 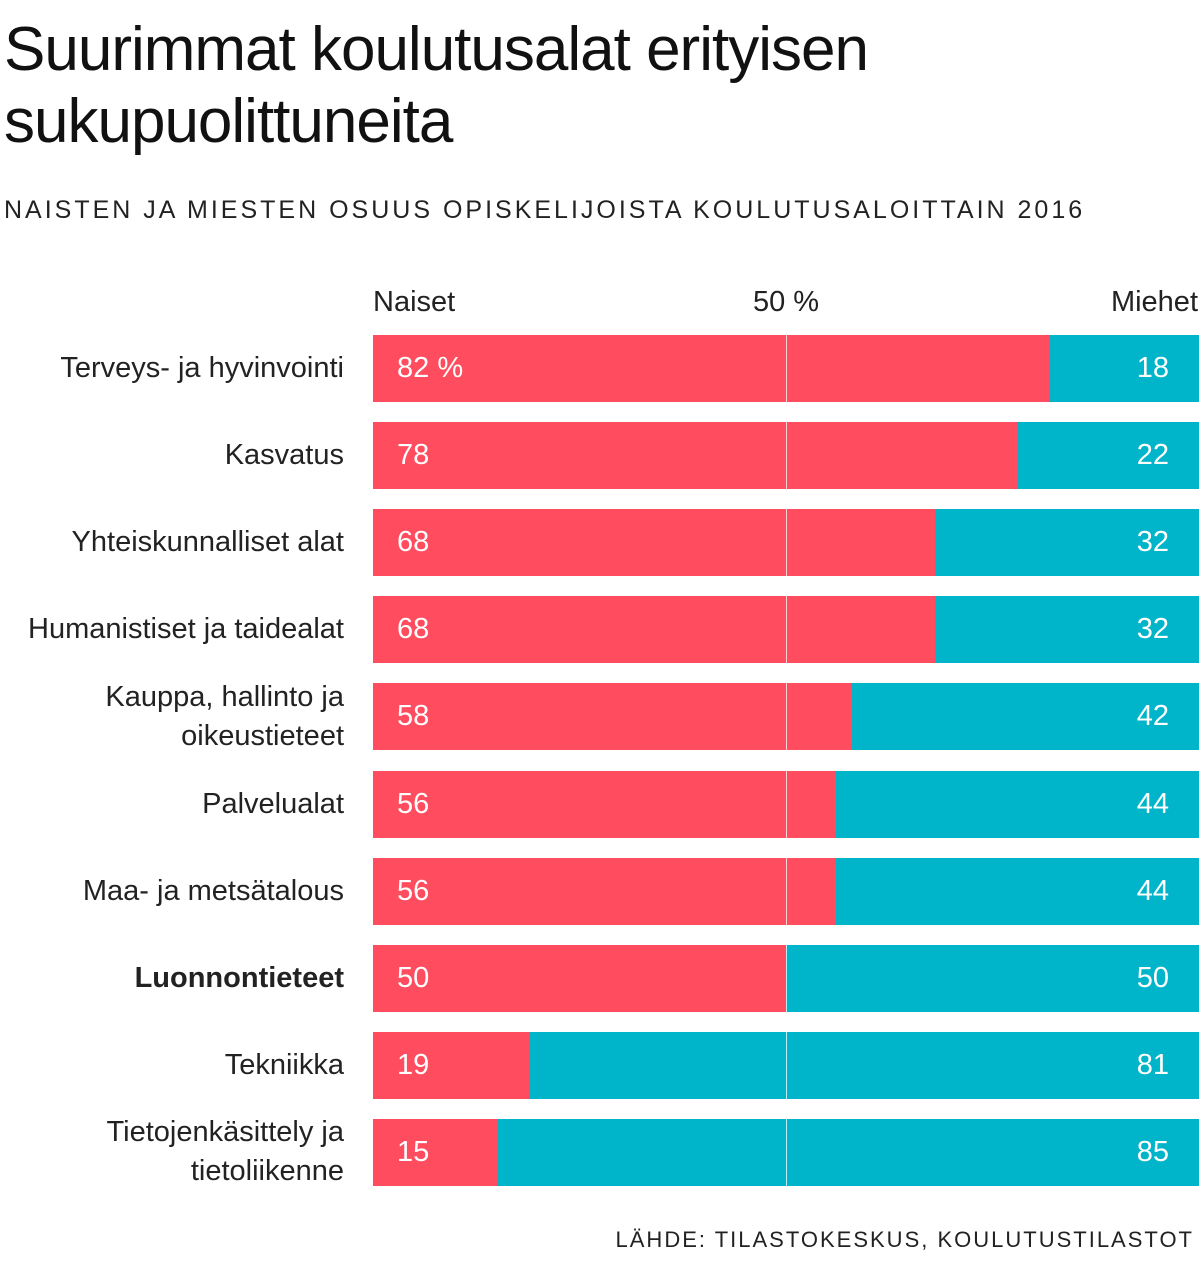 I want to click on reference-line-50-palvelualat, so click(x=786, y=804).